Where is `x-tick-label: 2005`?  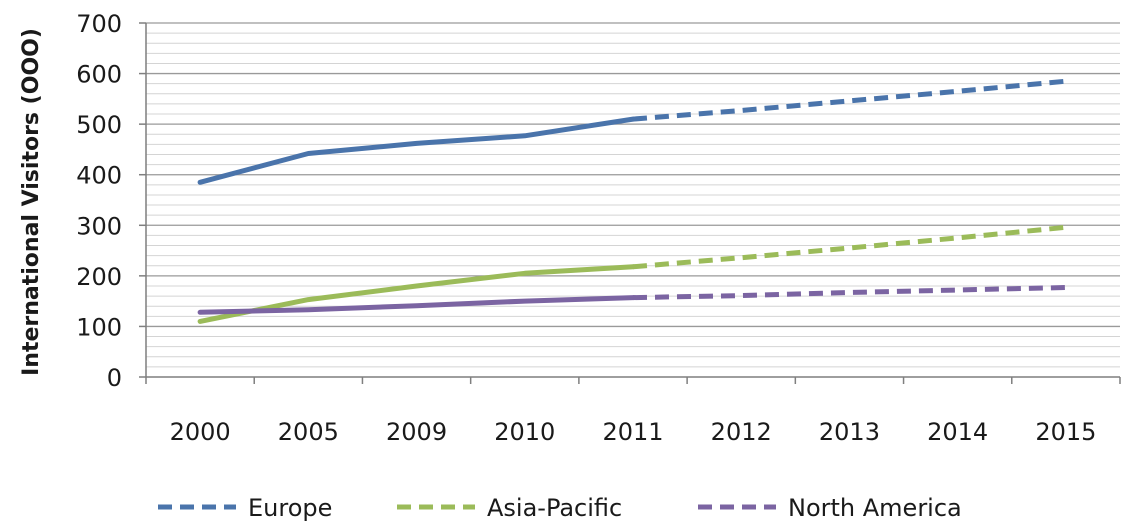 x-tick-label: 2005 is located at coordinates (308, 432).